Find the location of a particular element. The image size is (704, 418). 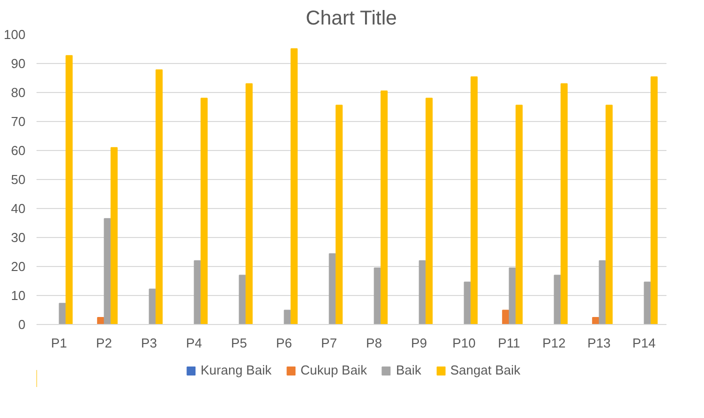

x-tick-label: P11 is located at coordinates (509, 343).